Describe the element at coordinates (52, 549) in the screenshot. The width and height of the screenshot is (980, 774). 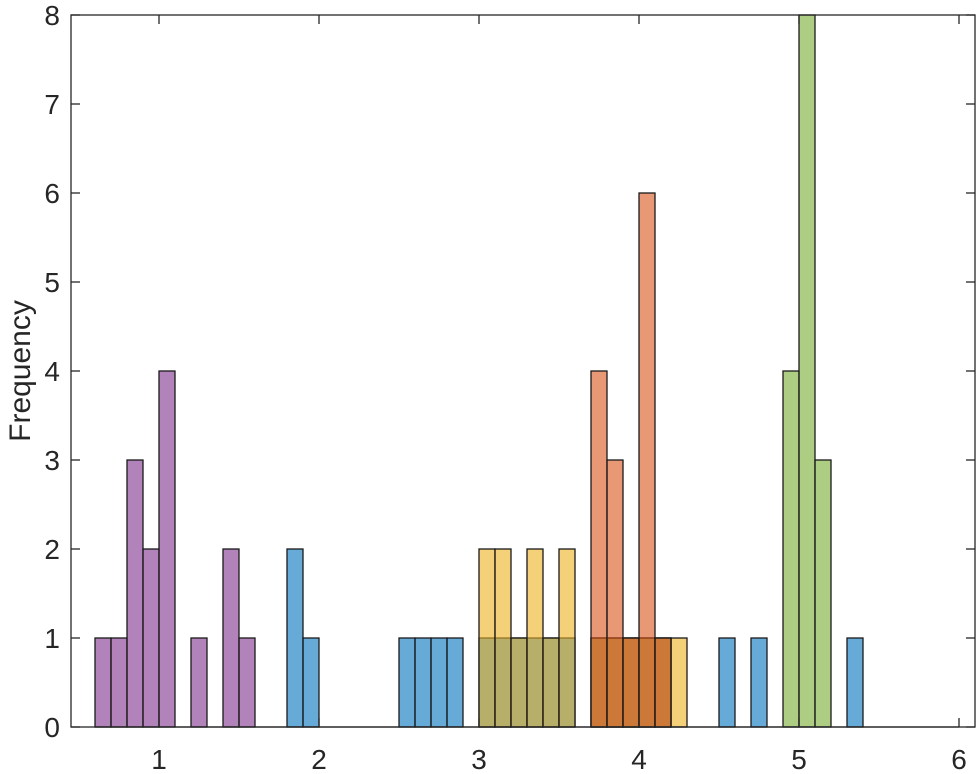
I see `y-tick-label-2: 2` at that location.